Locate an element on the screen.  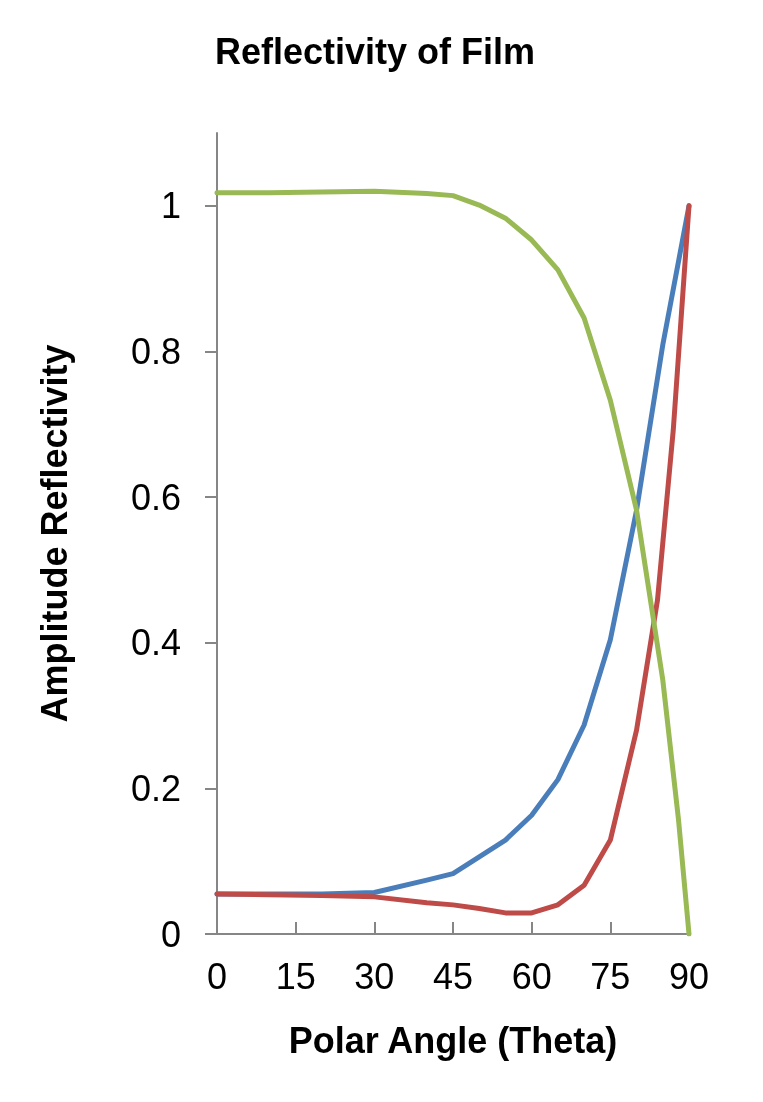
x-tick-label: 90 is located at coordinates (689, 976).